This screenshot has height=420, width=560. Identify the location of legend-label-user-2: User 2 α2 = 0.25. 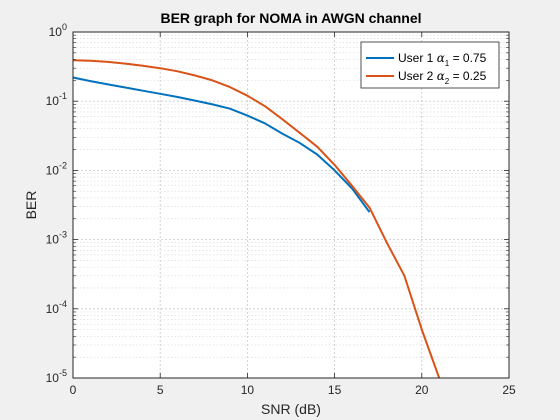
(442, 77).